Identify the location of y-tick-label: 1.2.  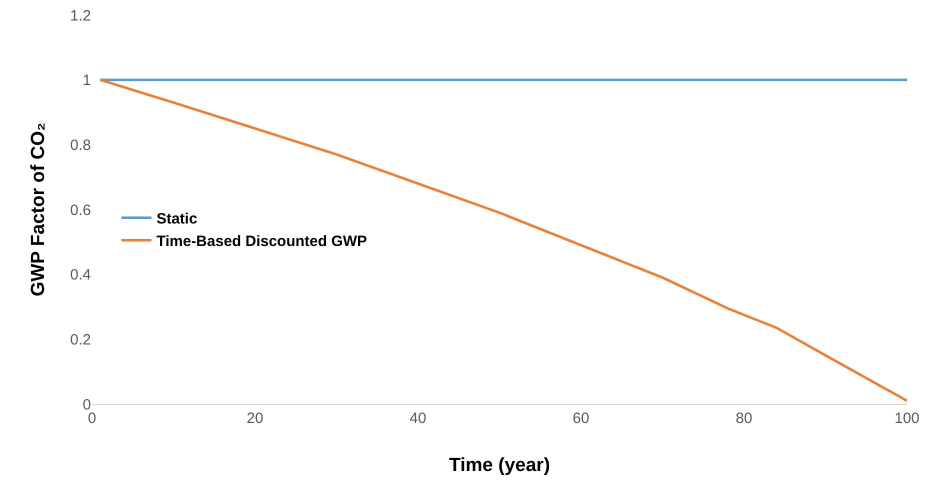
(80, 15).